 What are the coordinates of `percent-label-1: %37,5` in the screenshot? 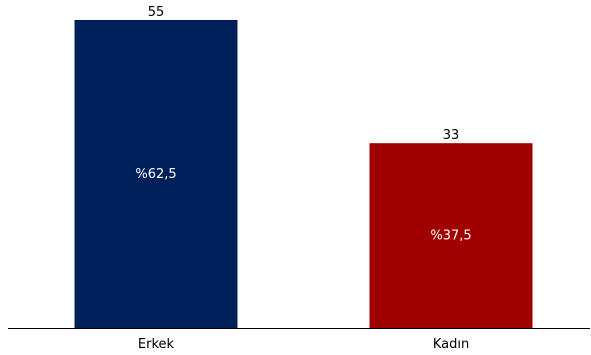 It's located at (450, 236).